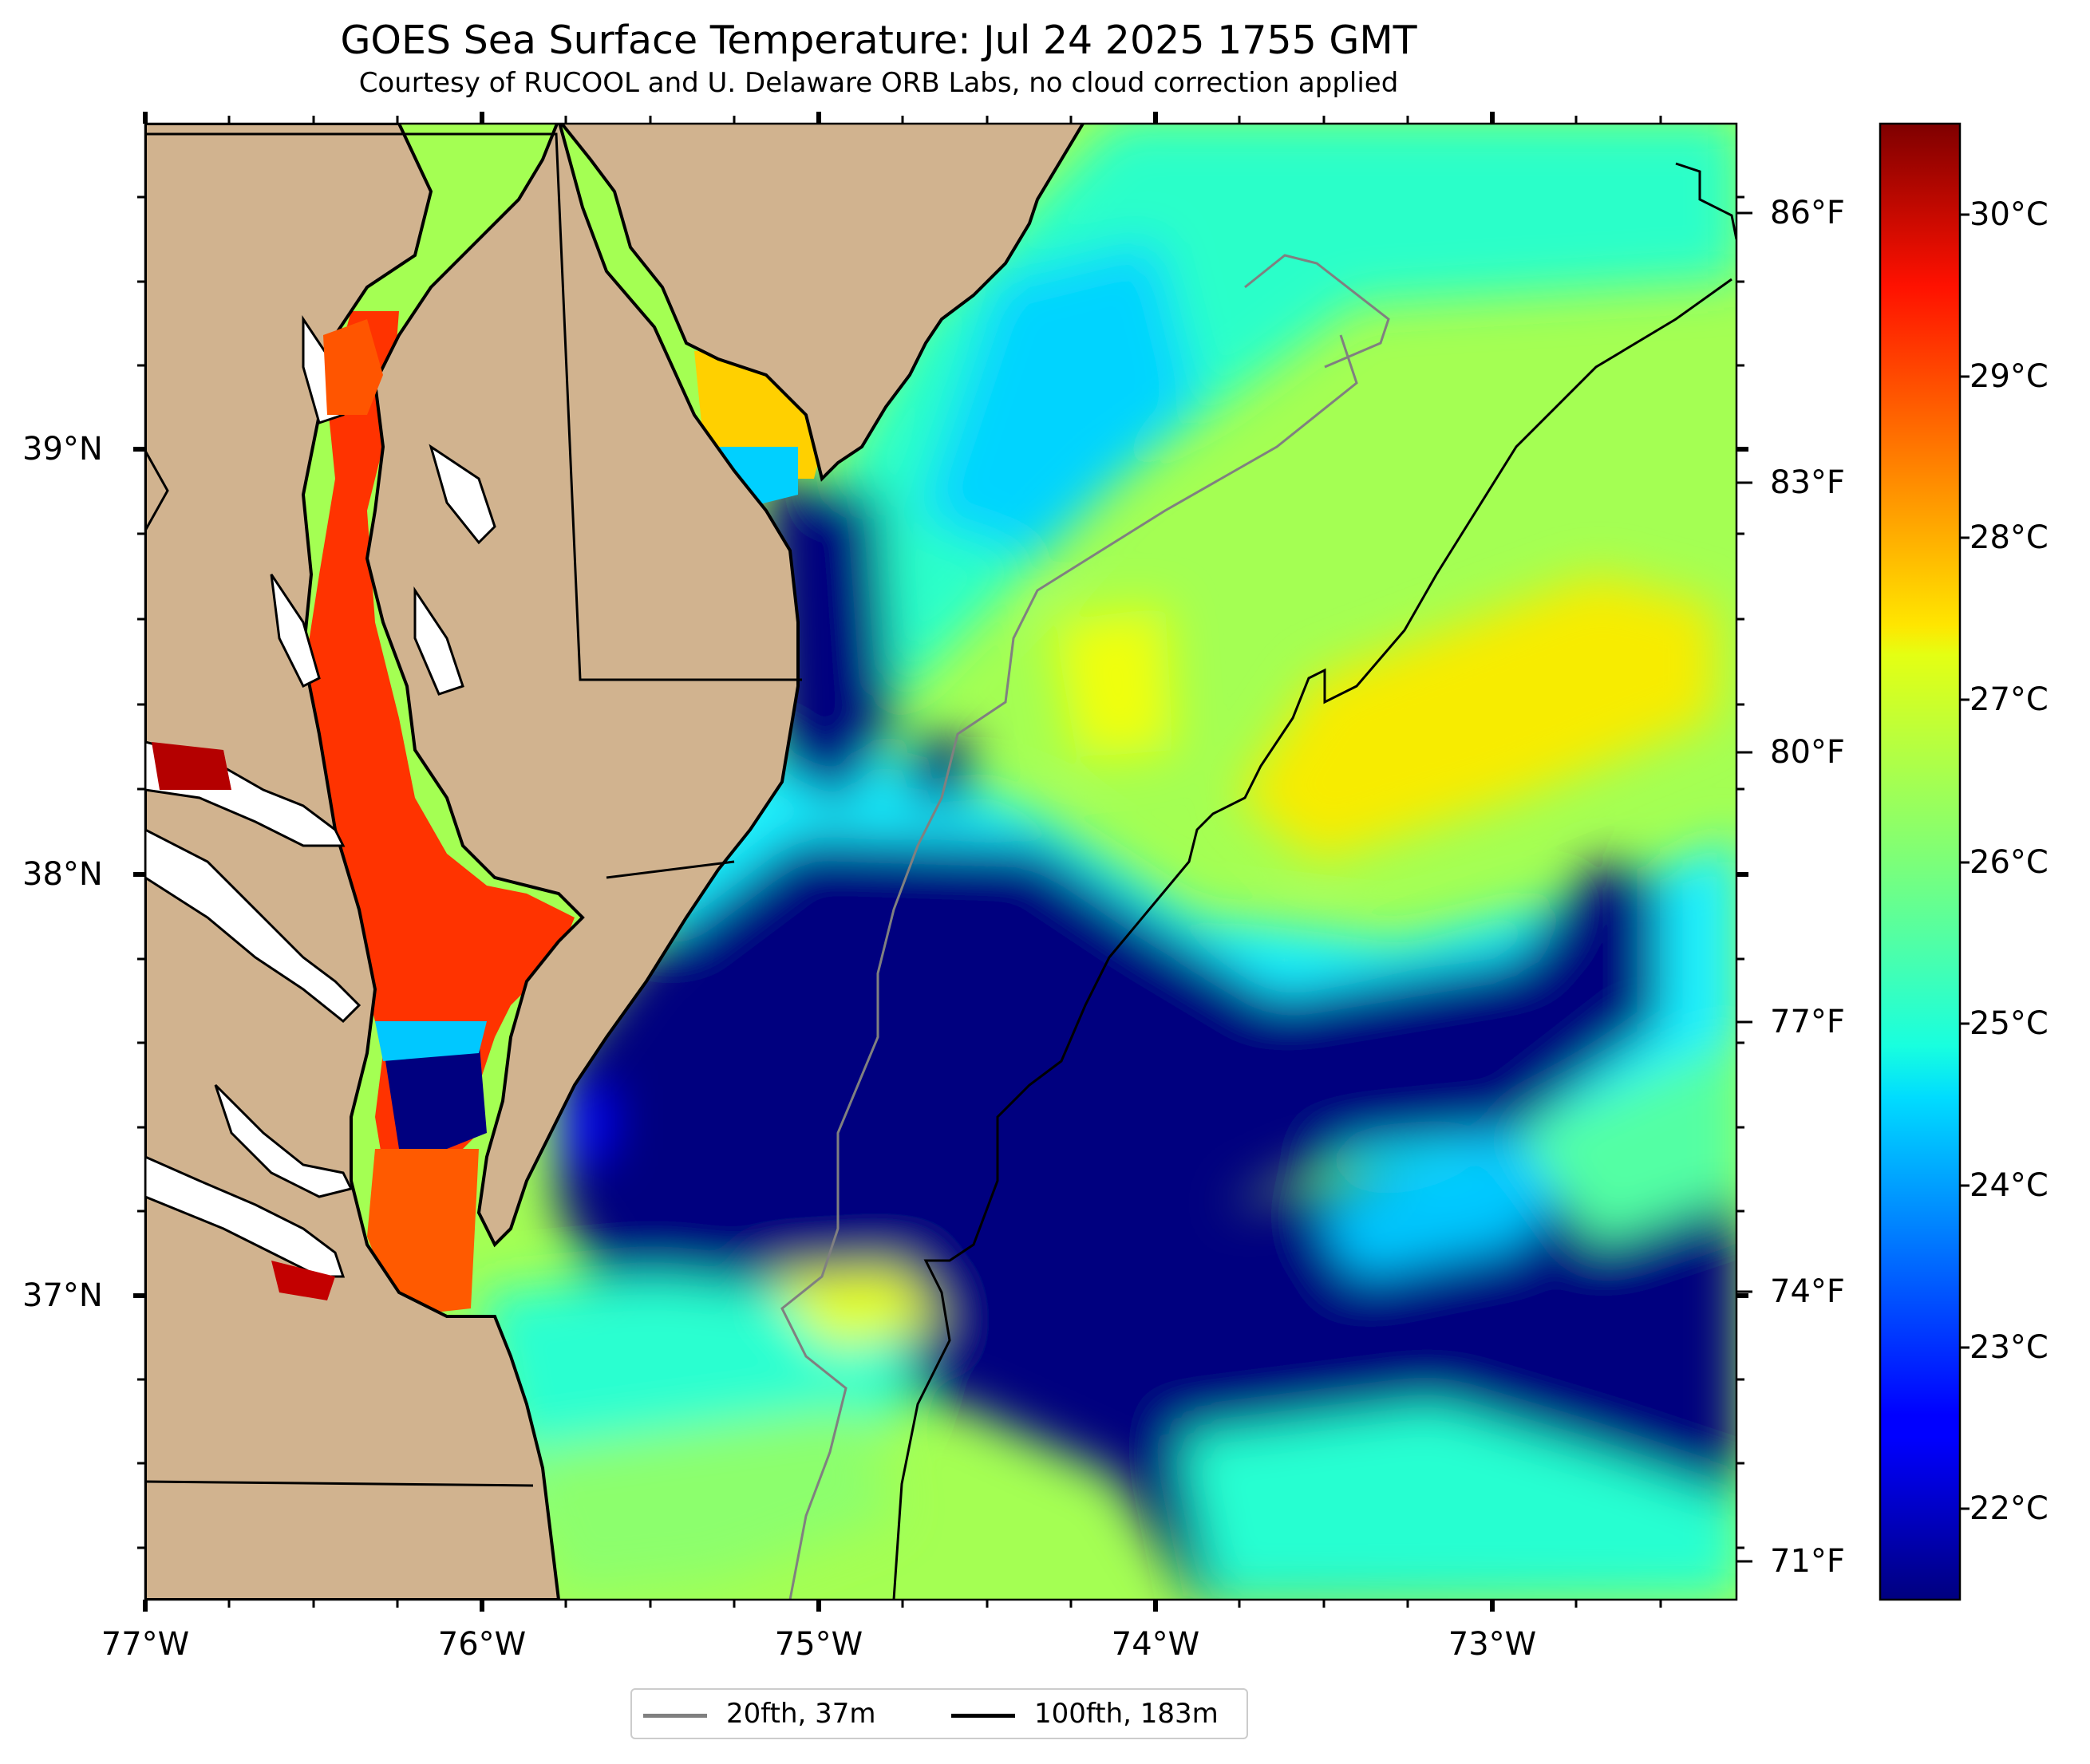 The height and width of the screenshot is (1764, 2090). I want to click on bay-water-warm, so click(439, 742).